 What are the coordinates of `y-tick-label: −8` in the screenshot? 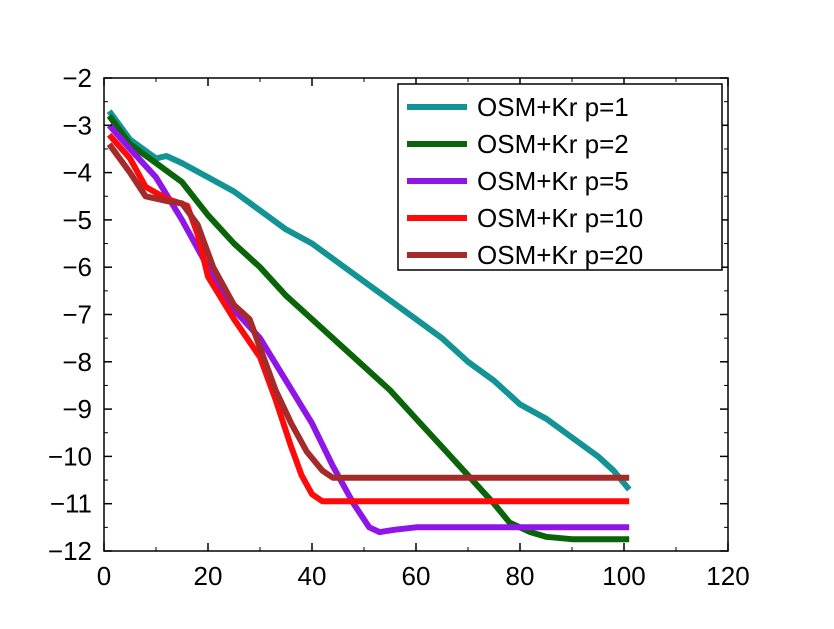 It's located at (77, 362).